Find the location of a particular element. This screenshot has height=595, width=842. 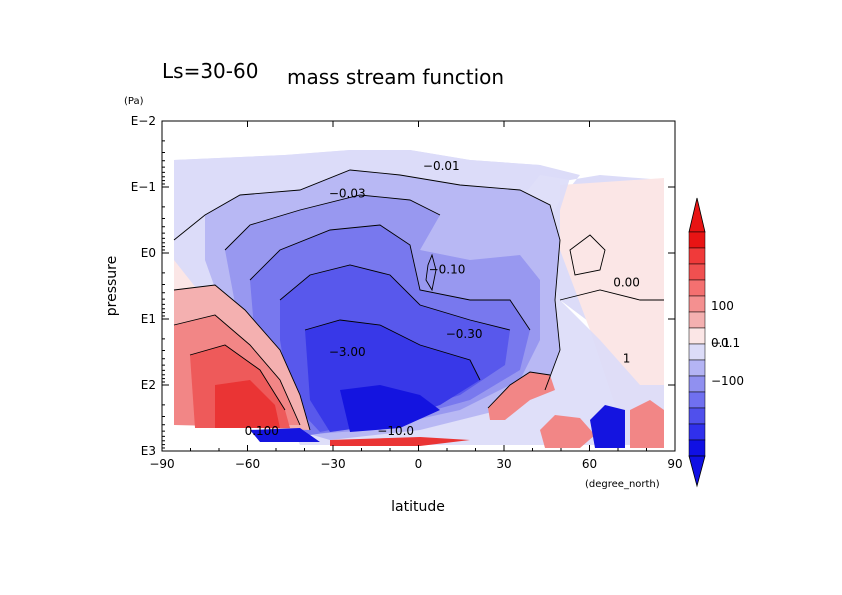

colorbar-bottom-arrow is located at coordinates (697, 471).